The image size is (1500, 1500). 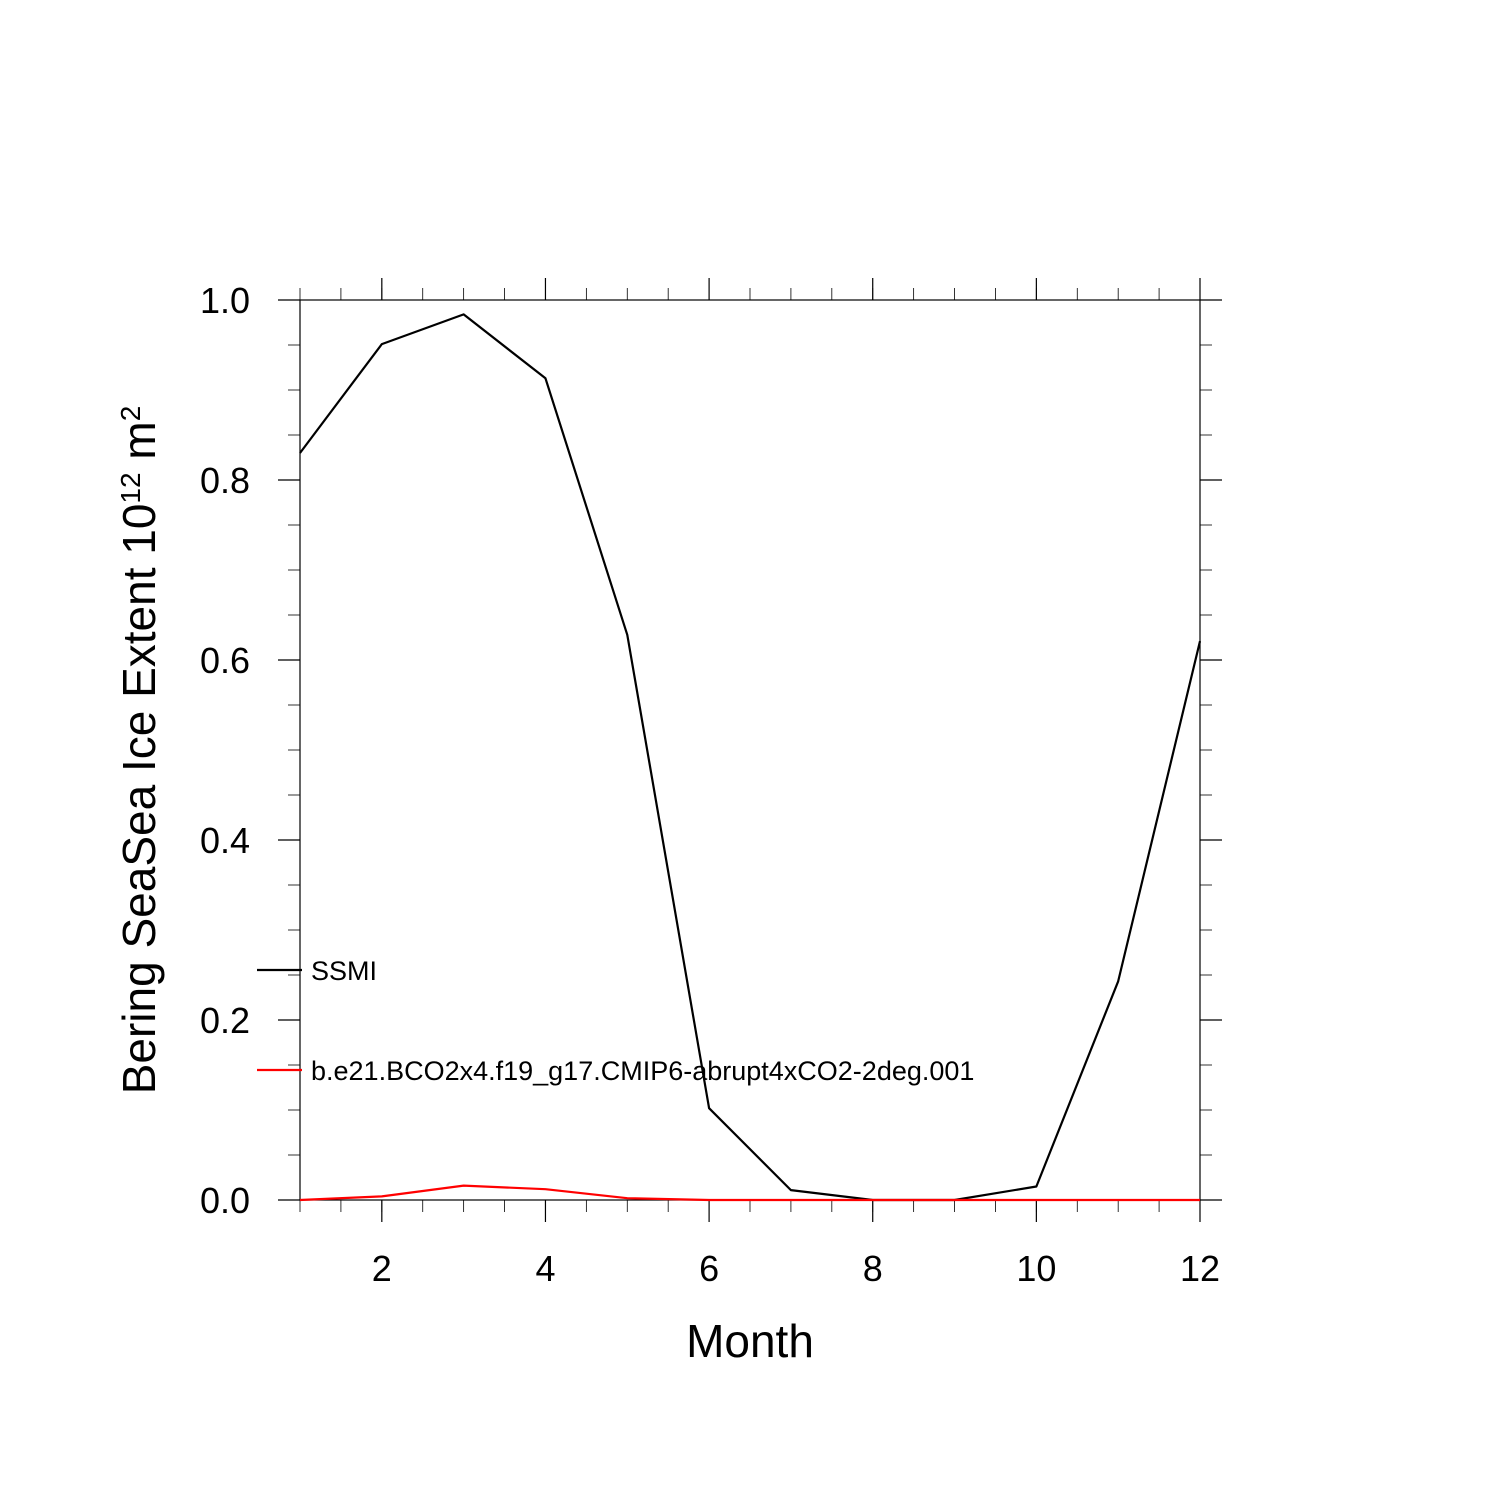 I want to click on y-axis-title-main: Bering SeaSea Ice Extent 10, so click(x=139, y=799).